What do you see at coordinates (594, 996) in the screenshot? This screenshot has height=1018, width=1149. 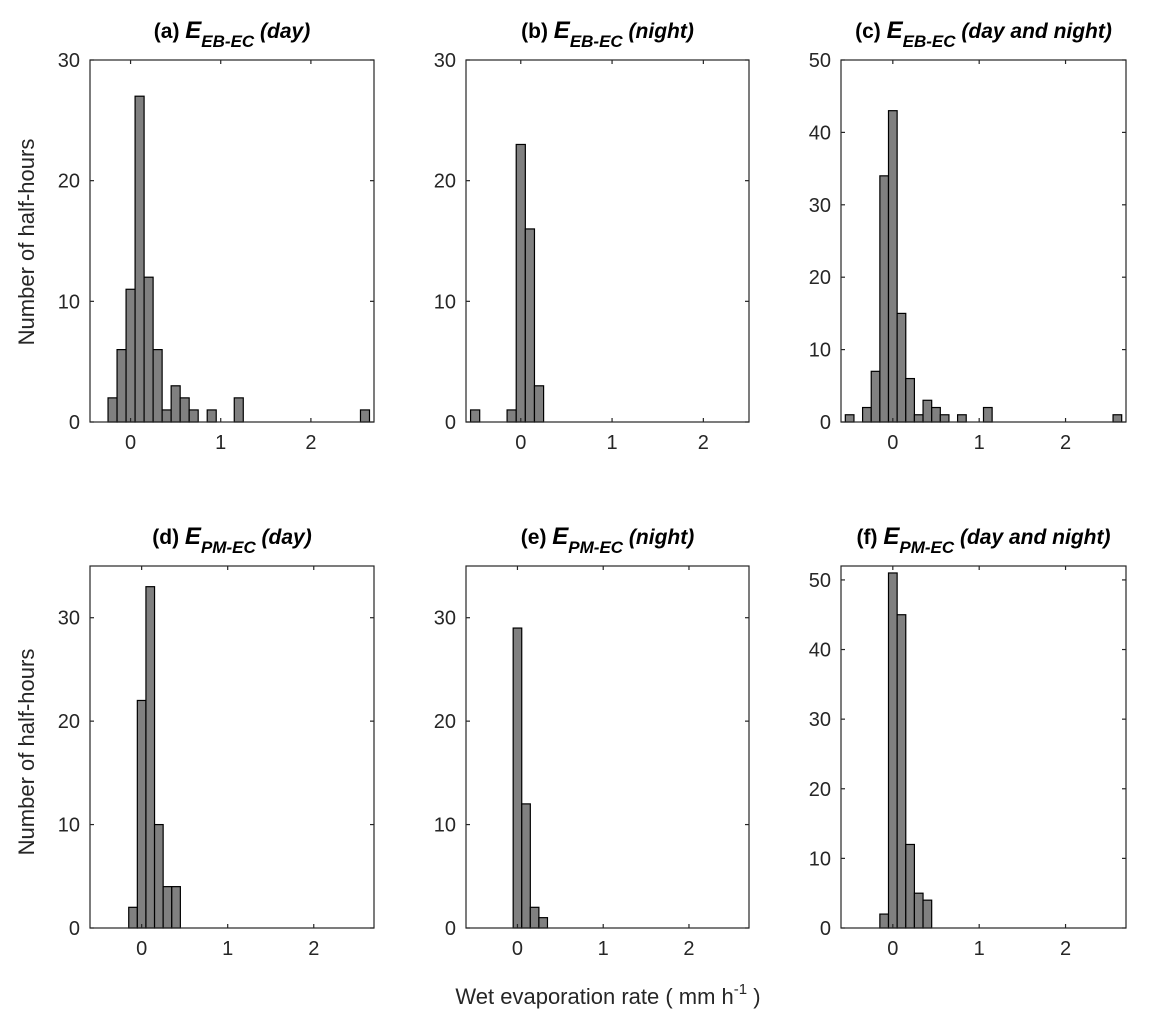 I see `x-axis-label-main: Wet evaporation rate ( mm h` at bounding box center [594, 996].